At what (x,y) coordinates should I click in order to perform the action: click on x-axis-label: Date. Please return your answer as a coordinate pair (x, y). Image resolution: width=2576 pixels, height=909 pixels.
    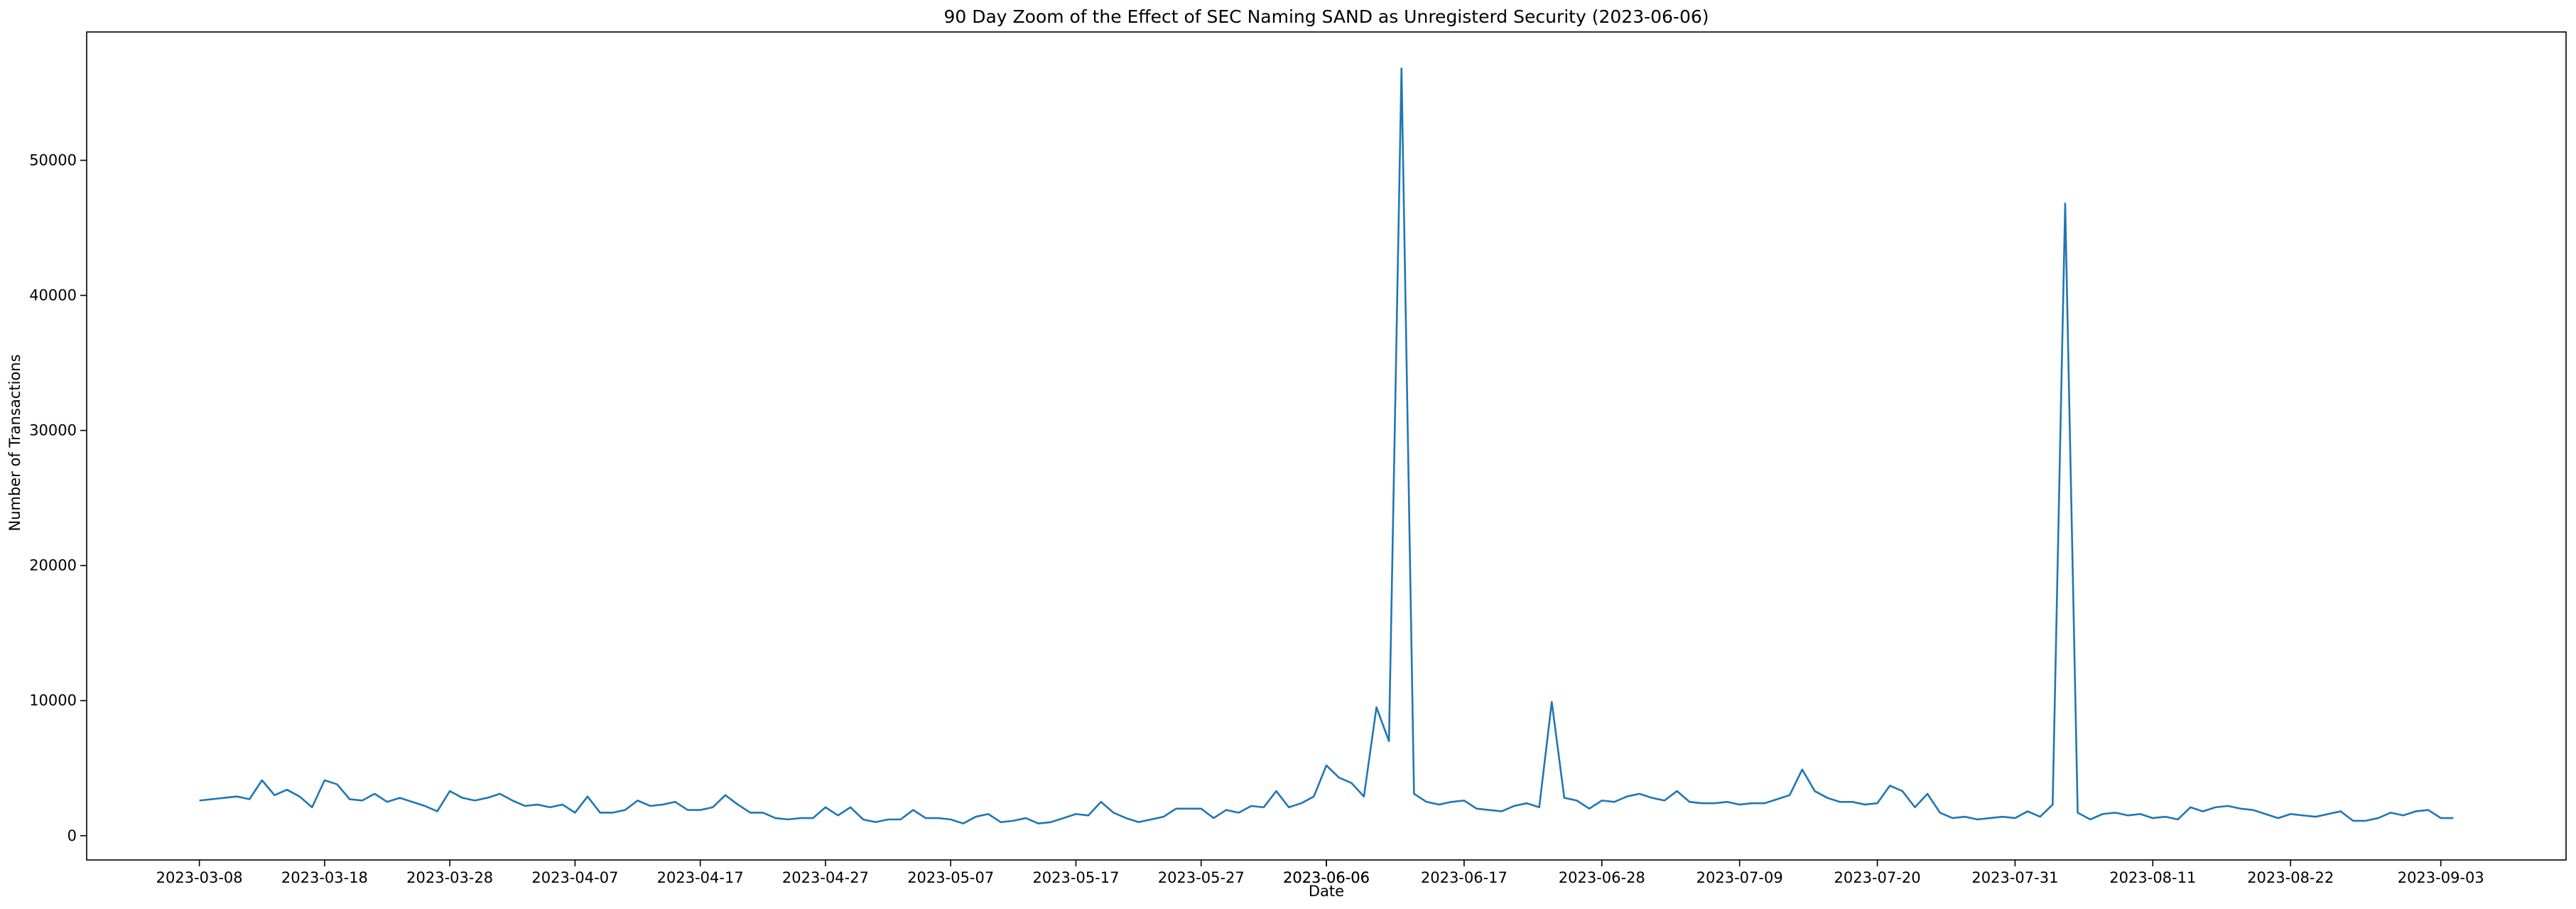
    Looking at the image, I should click on (1326, 891).